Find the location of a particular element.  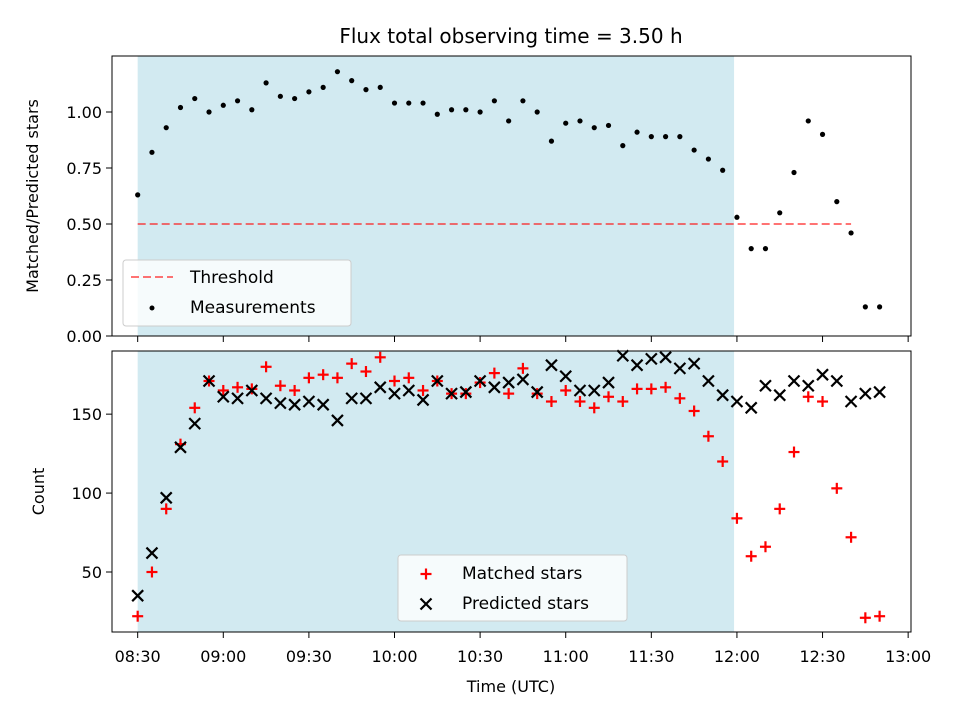

top-y-axis-label: Matched/Predicted stars is located at coordinates (32, 196).